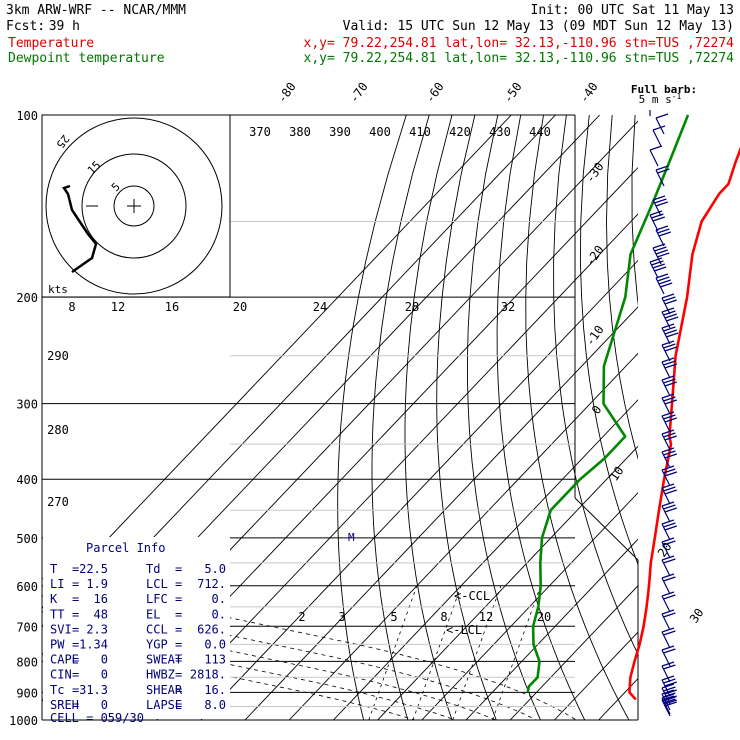 The image size is (740, 740). I want to click on mixing-ratio-label: 16, so click(172, 307).